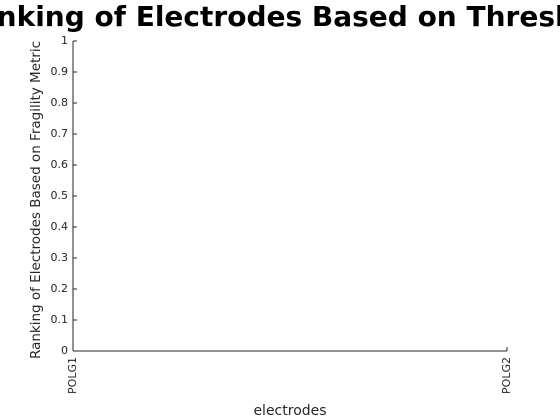 The image size is (560, 420). I want to click on y-tick-label: 0, so click(64, 350).